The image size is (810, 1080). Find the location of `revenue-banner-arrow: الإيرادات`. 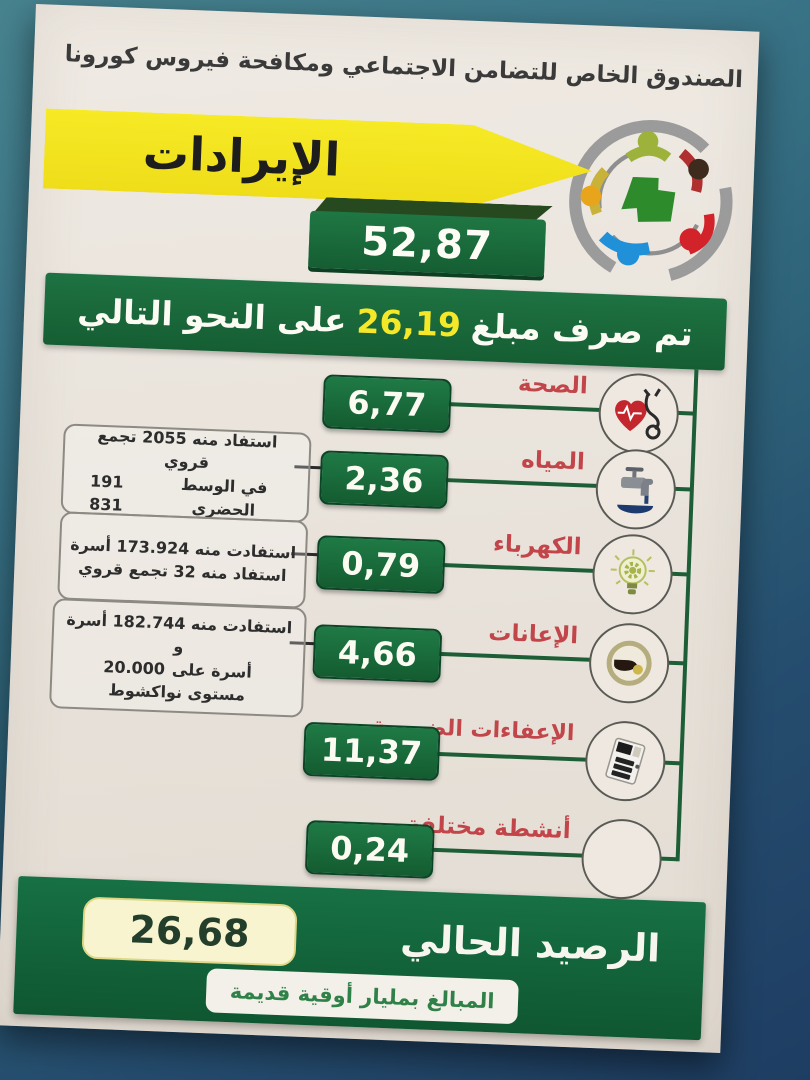

revenue-banner-arrow: الإيرادات is located at coordinates (318, 158).